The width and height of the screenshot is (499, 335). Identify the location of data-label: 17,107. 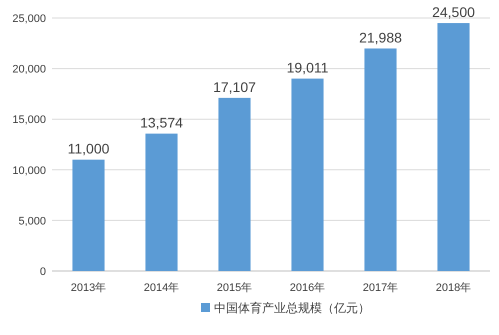
(234, 86).